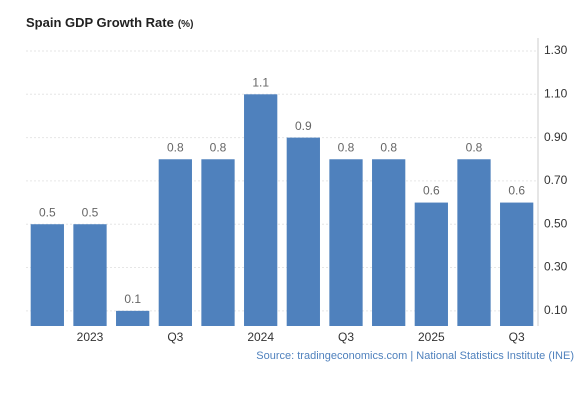 The image size is (585, 400). What do you see at coordinates (132, 299) in the screenshot?
I see `data-label: 0.1` at bounding box center [132, 299].